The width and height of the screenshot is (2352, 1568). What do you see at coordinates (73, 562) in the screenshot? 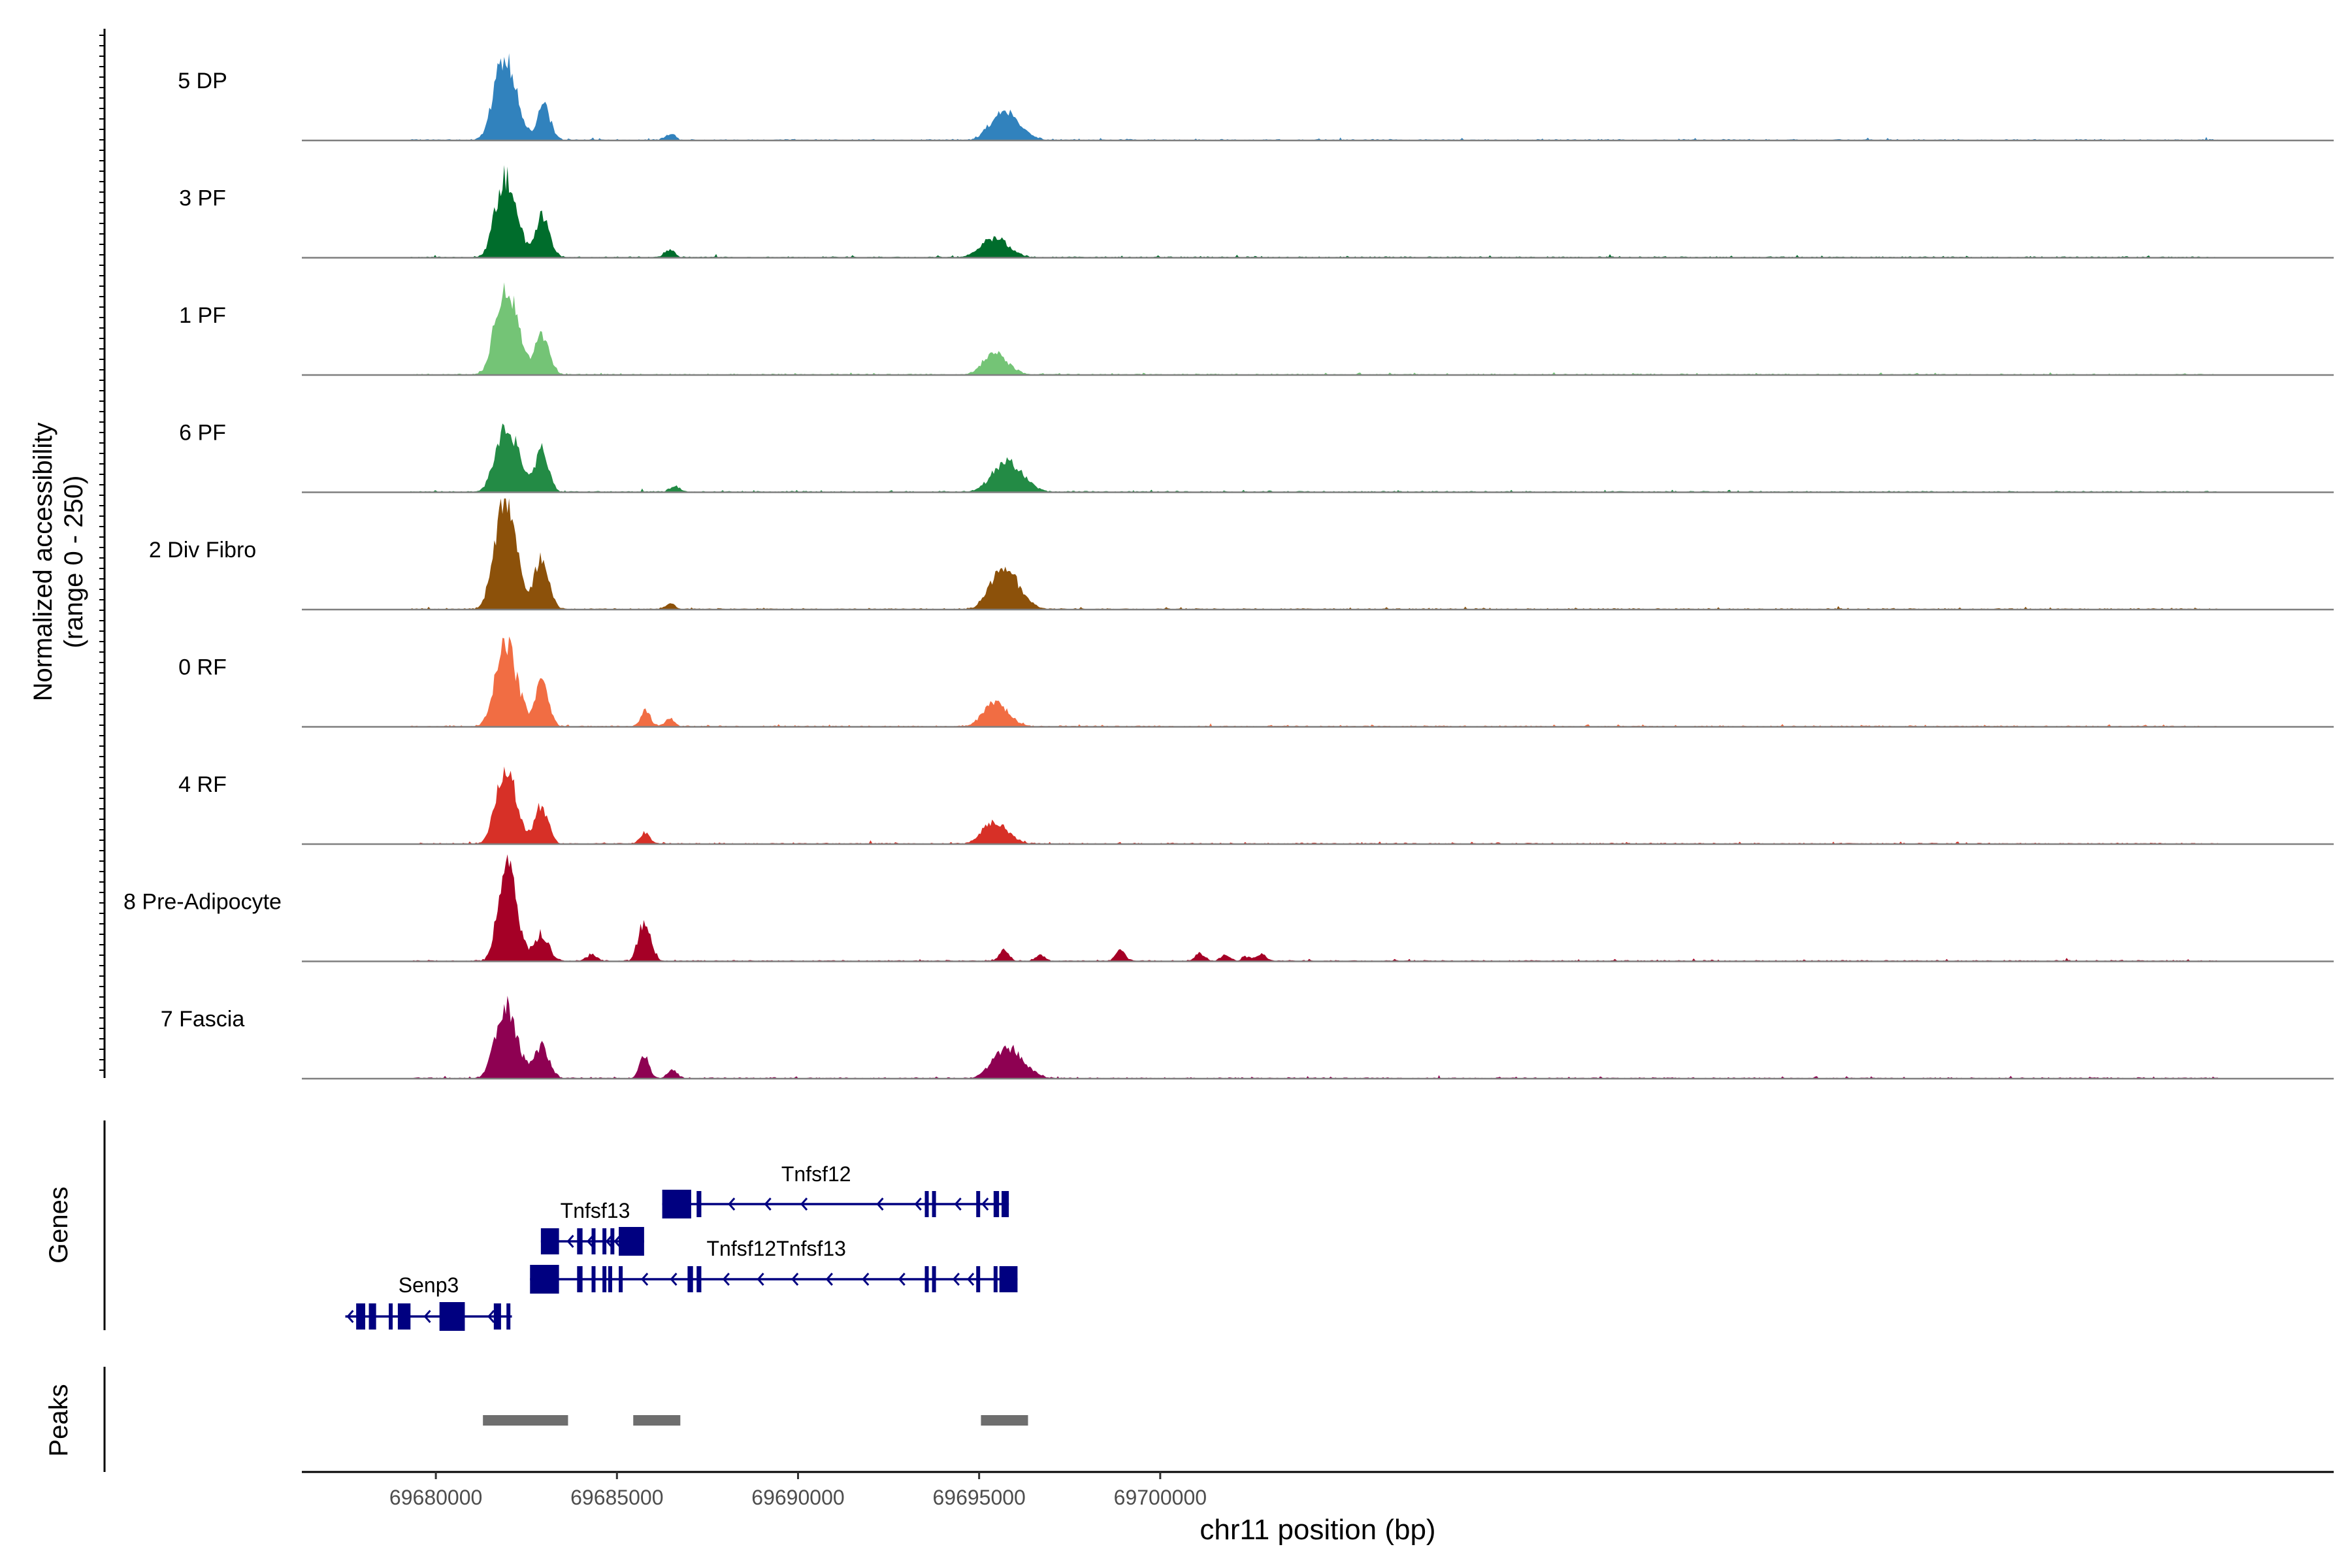
I see `y-axis-label-line2: (range 0 - 250)` at bounding box center [73, 562].